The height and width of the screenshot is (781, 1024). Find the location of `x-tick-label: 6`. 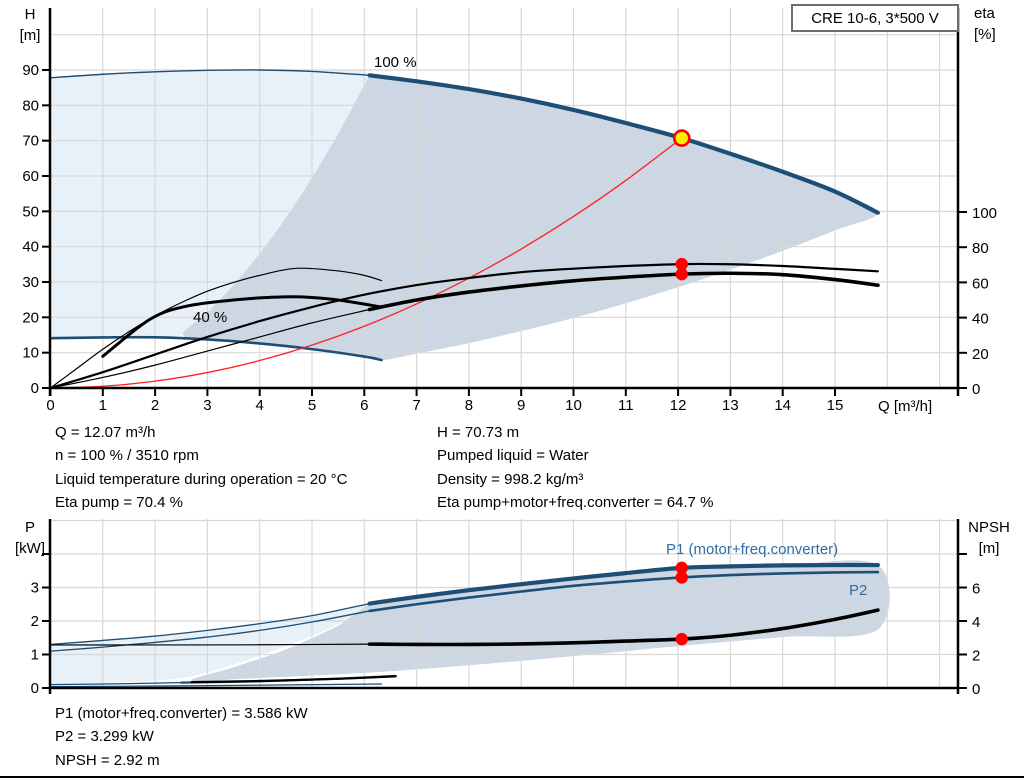

x-tick-label: 6 is located at coordinates (364, 405).